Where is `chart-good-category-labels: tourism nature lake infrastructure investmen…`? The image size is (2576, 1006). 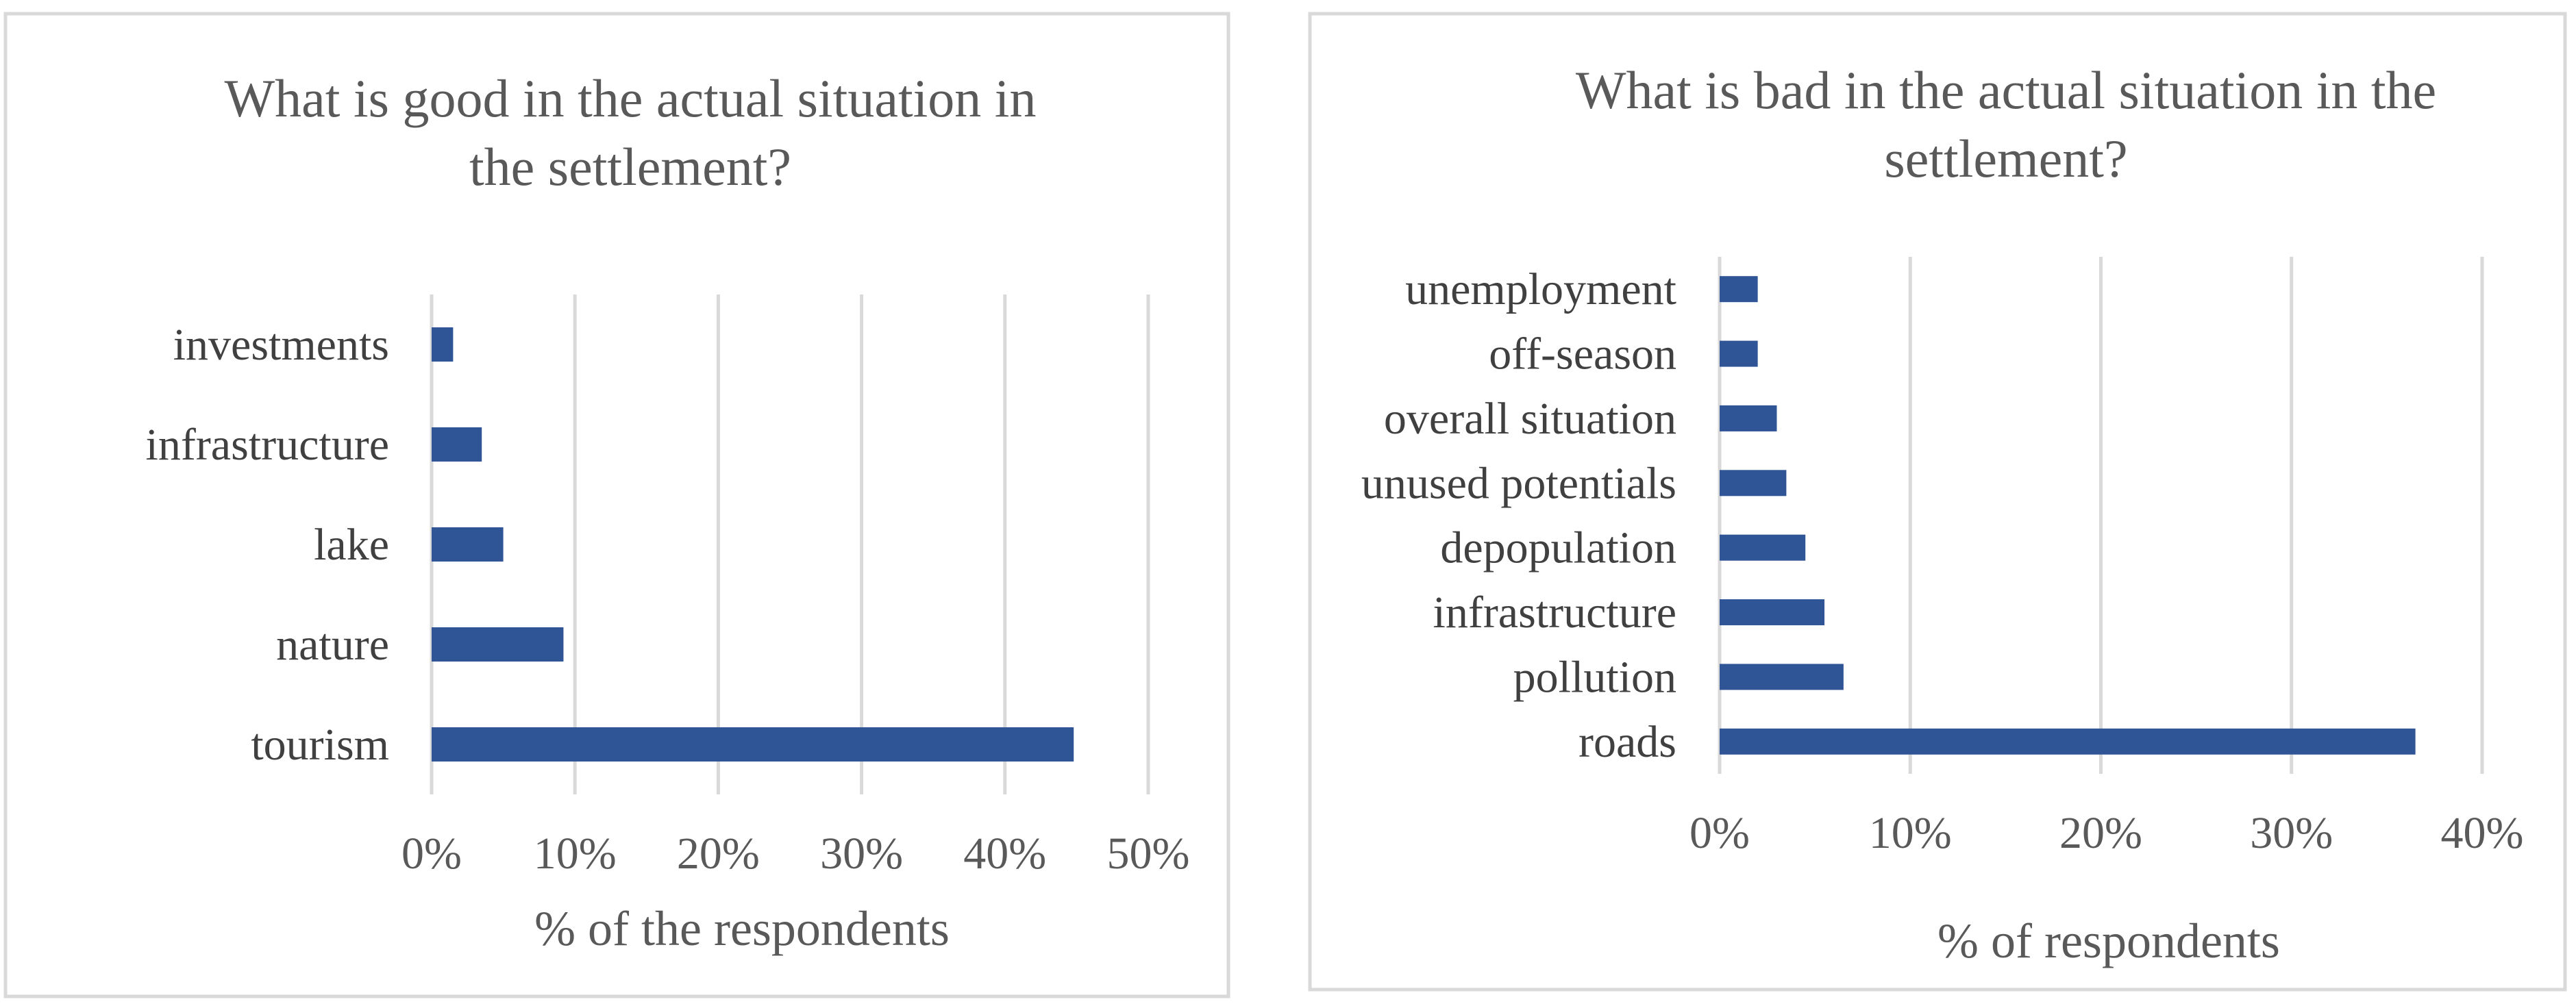 chart-good-category-labels: tourism nature lake infrastructure investmen… is located at coordinates (268, 545).